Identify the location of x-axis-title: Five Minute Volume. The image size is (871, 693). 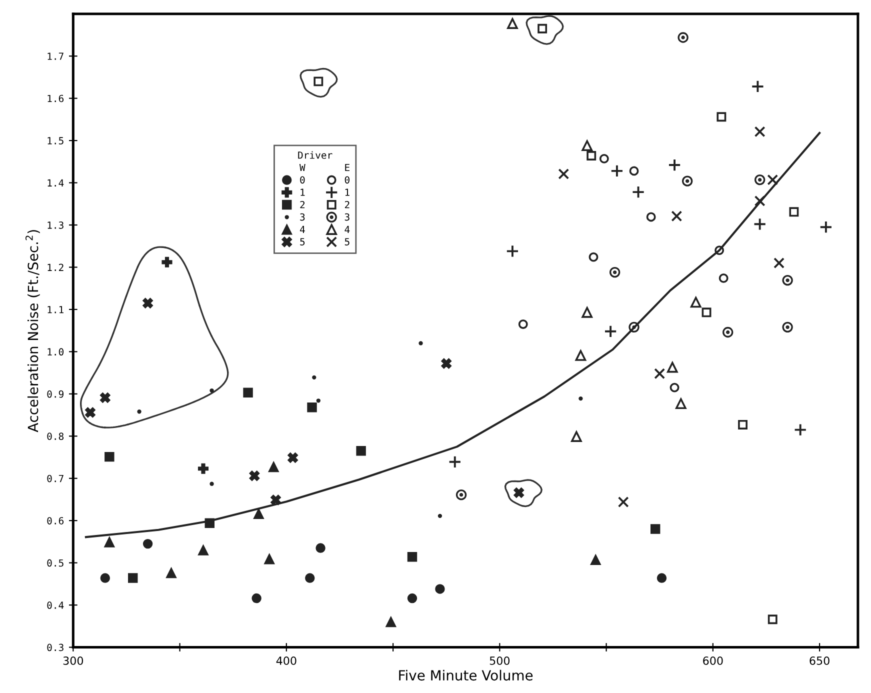
(466, 675).